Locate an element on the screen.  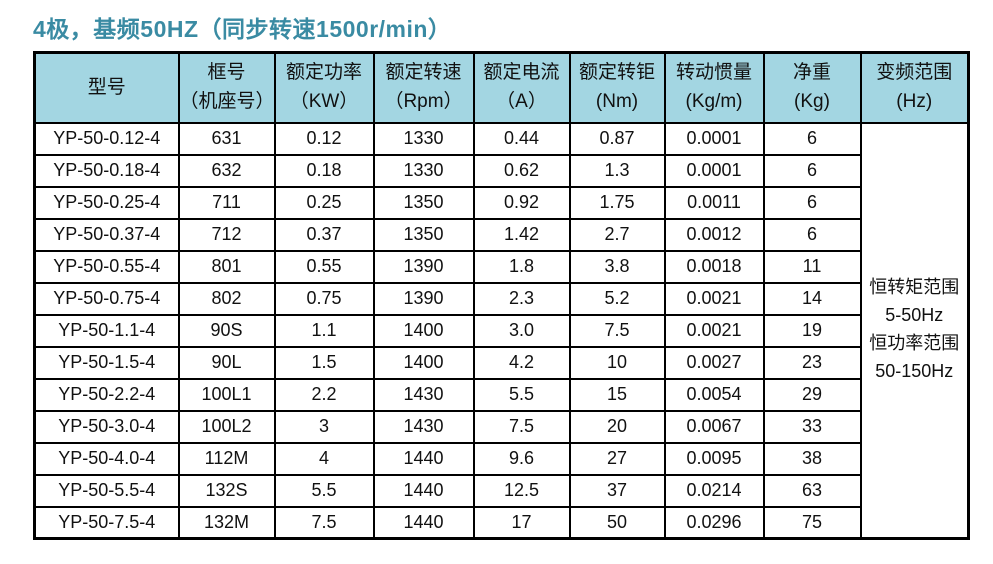
table-row: YP-50-1.1-4 90S 1.1 1400 3.0 7.5 0.0021 19 is located at coordinates (501, 330).